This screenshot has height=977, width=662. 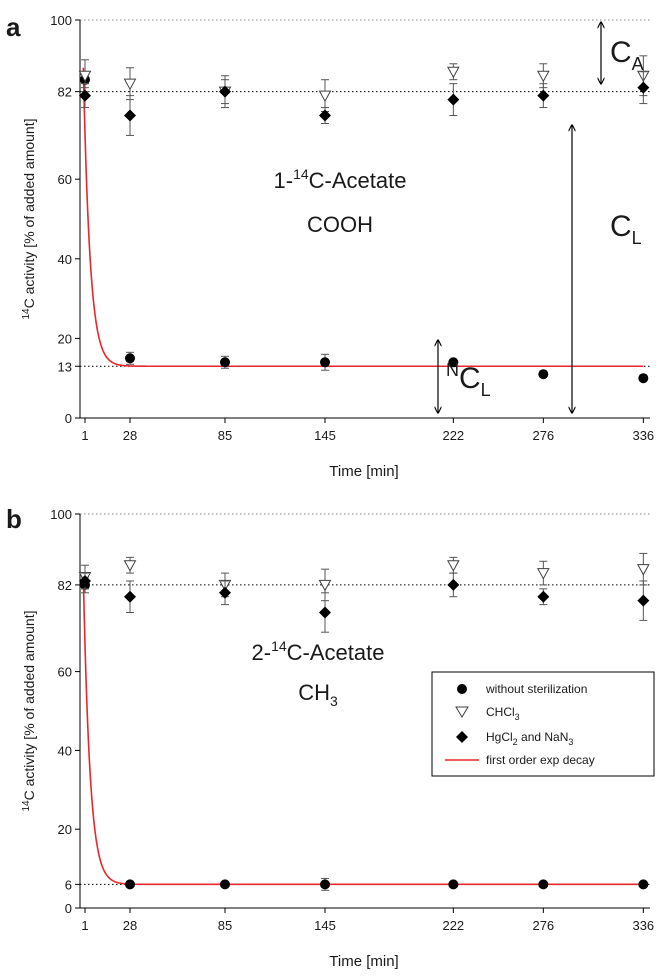 What do you see at coordinates (536, 689) in the screenshot?
I see `legend-label-without-sterilization: without sterilization` at bounding box center [536, 689].